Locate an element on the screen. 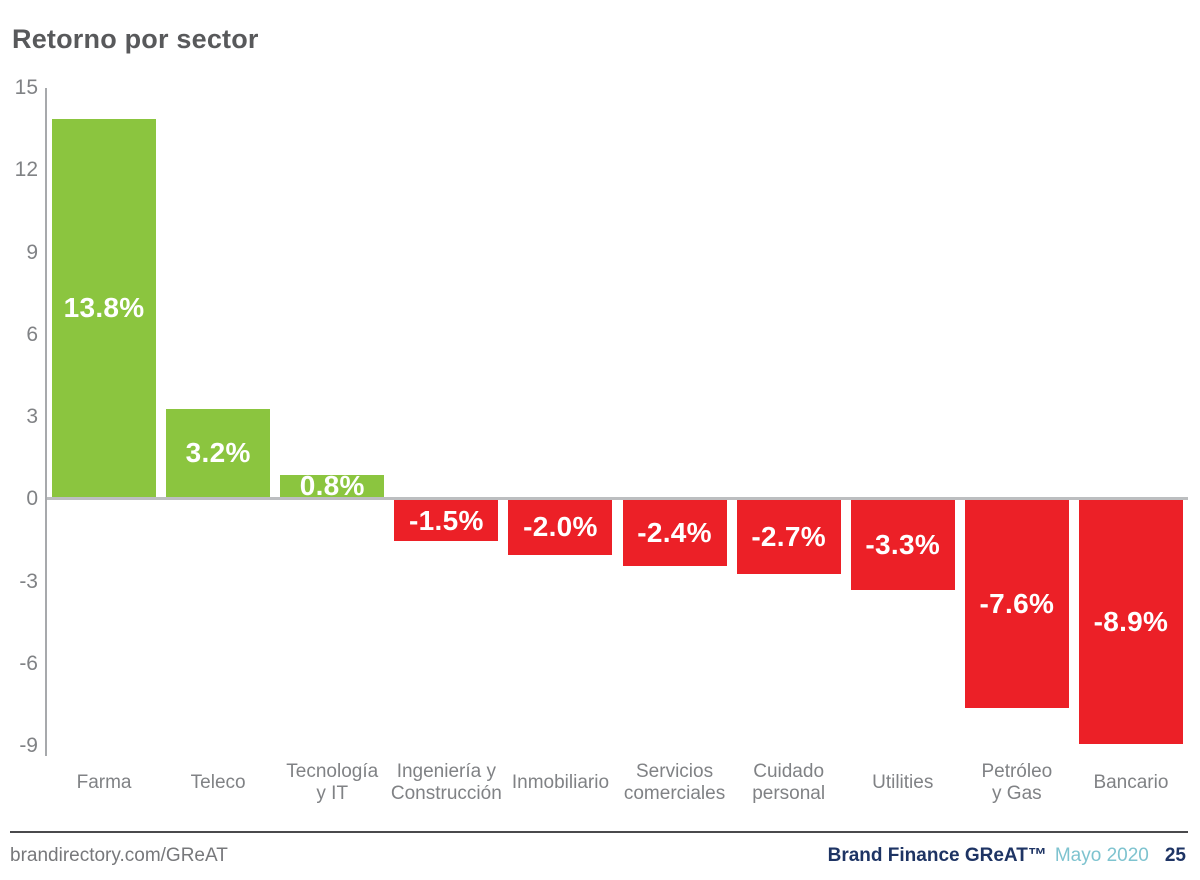  y-tick-label: -3 is located at coordinates (28, 581).